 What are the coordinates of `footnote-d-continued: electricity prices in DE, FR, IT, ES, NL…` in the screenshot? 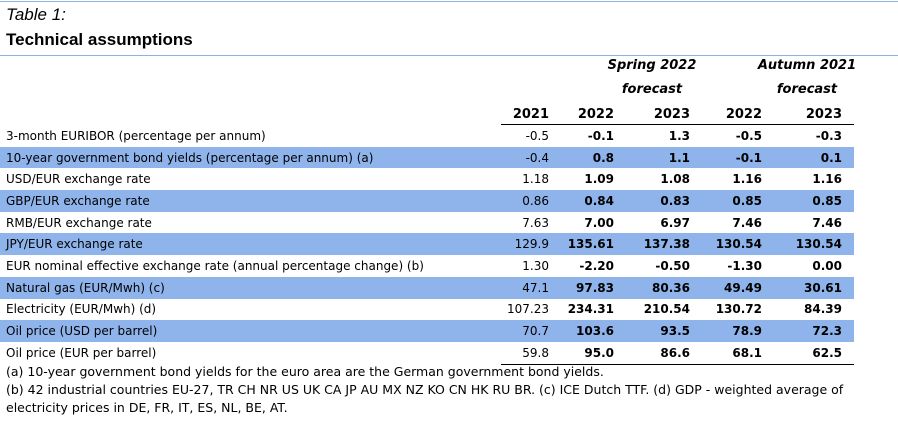 It's located at (147, 407).